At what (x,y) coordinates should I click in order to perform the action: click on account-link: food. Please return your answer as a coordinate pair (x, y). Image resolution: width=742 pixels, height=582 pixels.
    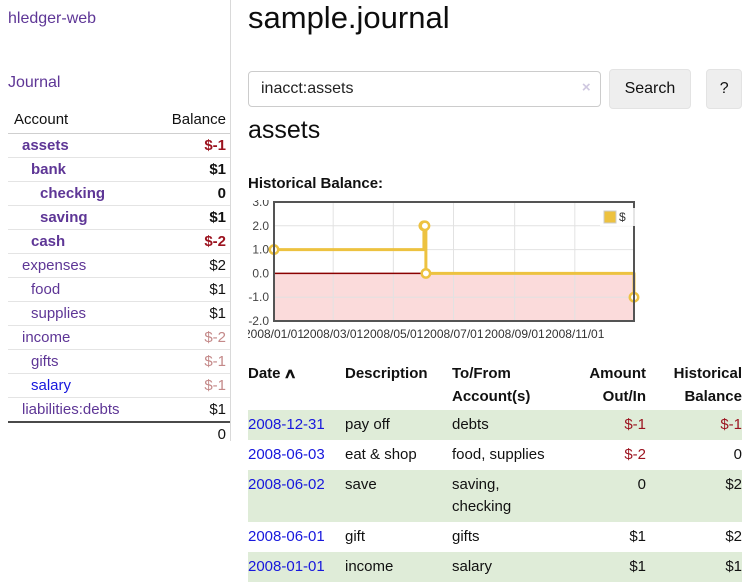
    Looking at the image, I should click on (46, 289).